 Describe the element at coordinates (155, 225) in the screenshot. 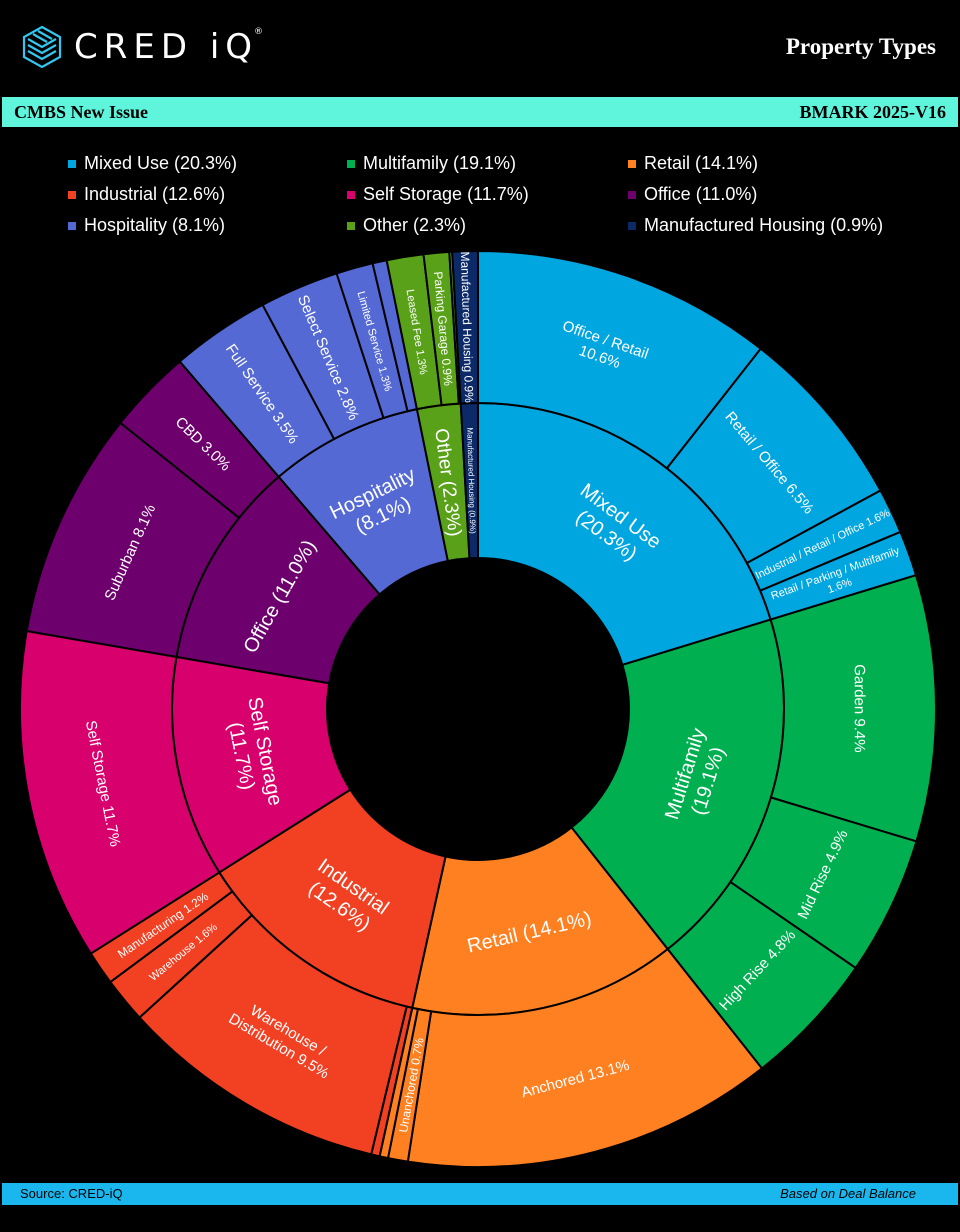

I see `legend-label: Hospitality (8.1%)` at that location.